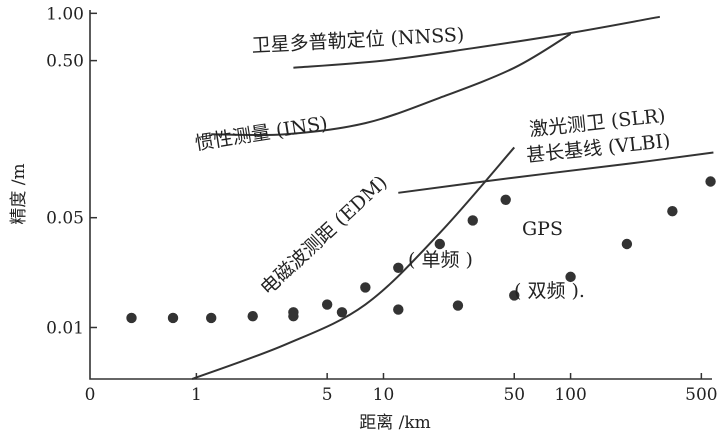 Image resolution: width=725 pixels, height=435 pixels. Describe the element at coordinates (514, 395) in the screenshot. I see `x-tick-label: 50` at that location.